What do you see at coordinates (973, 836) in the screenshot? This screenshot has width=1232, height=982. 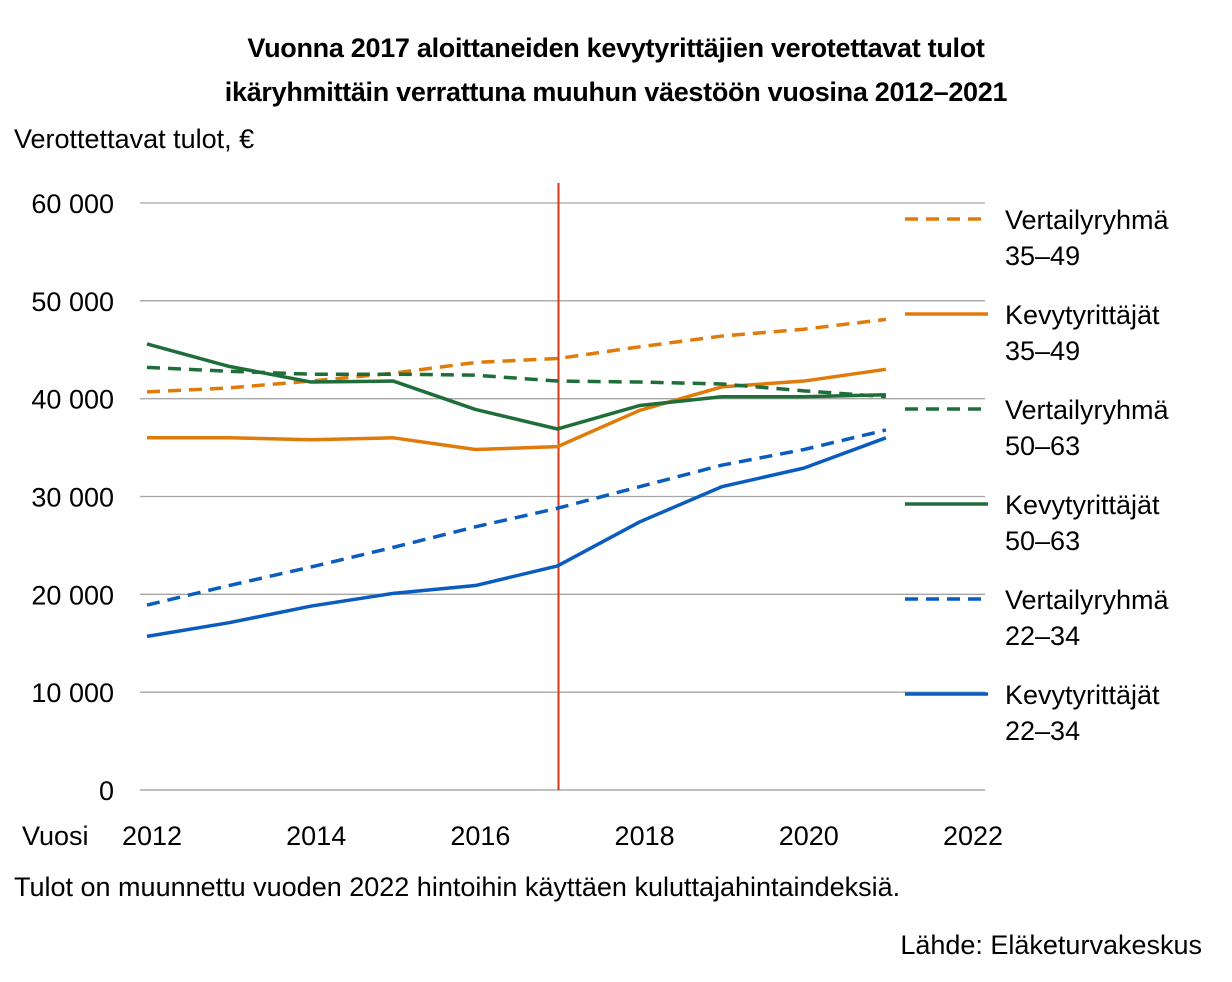 I see `x-tick-label: 2022` at bounding box center [973, 836].